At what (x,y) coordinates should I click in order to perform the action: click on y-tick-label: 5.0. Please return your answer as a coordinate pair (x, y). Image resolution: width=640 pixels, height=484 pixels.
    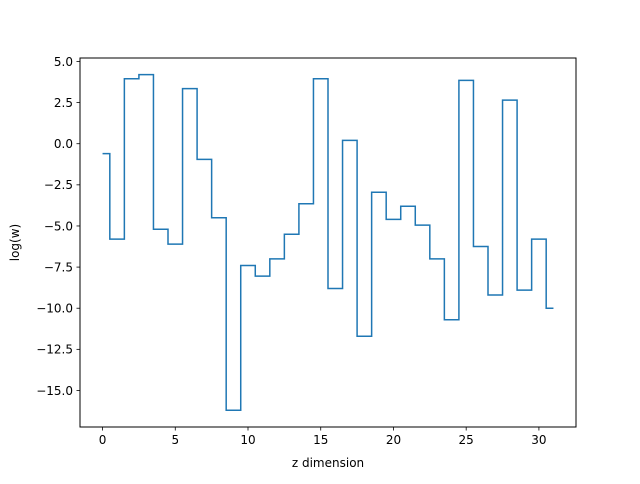
    Looking at the image, I should click on (63, 62).